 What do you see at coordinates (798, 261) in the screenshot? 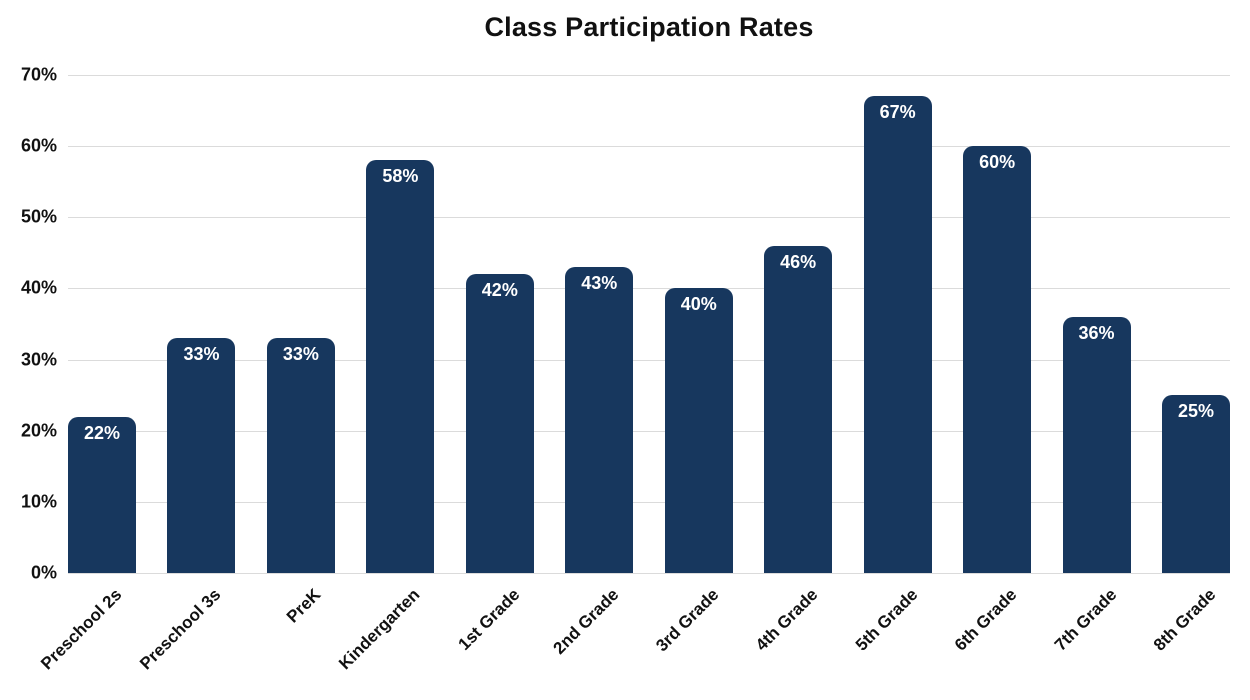
I see `bar-value-label: 46%` at bounding box center [798, 261].